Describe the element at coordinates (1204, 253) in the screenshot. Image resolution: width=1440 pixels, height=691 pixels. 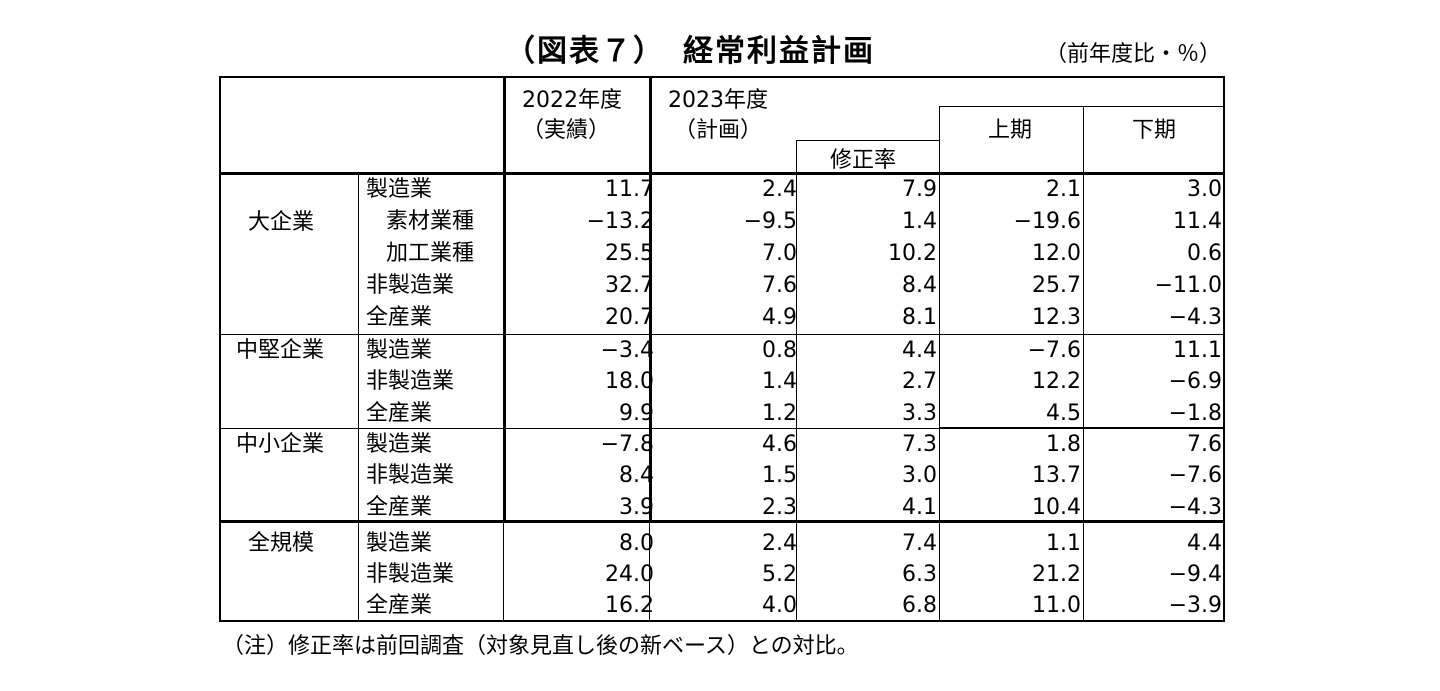
I see `value-cell: 0.6` at that location.